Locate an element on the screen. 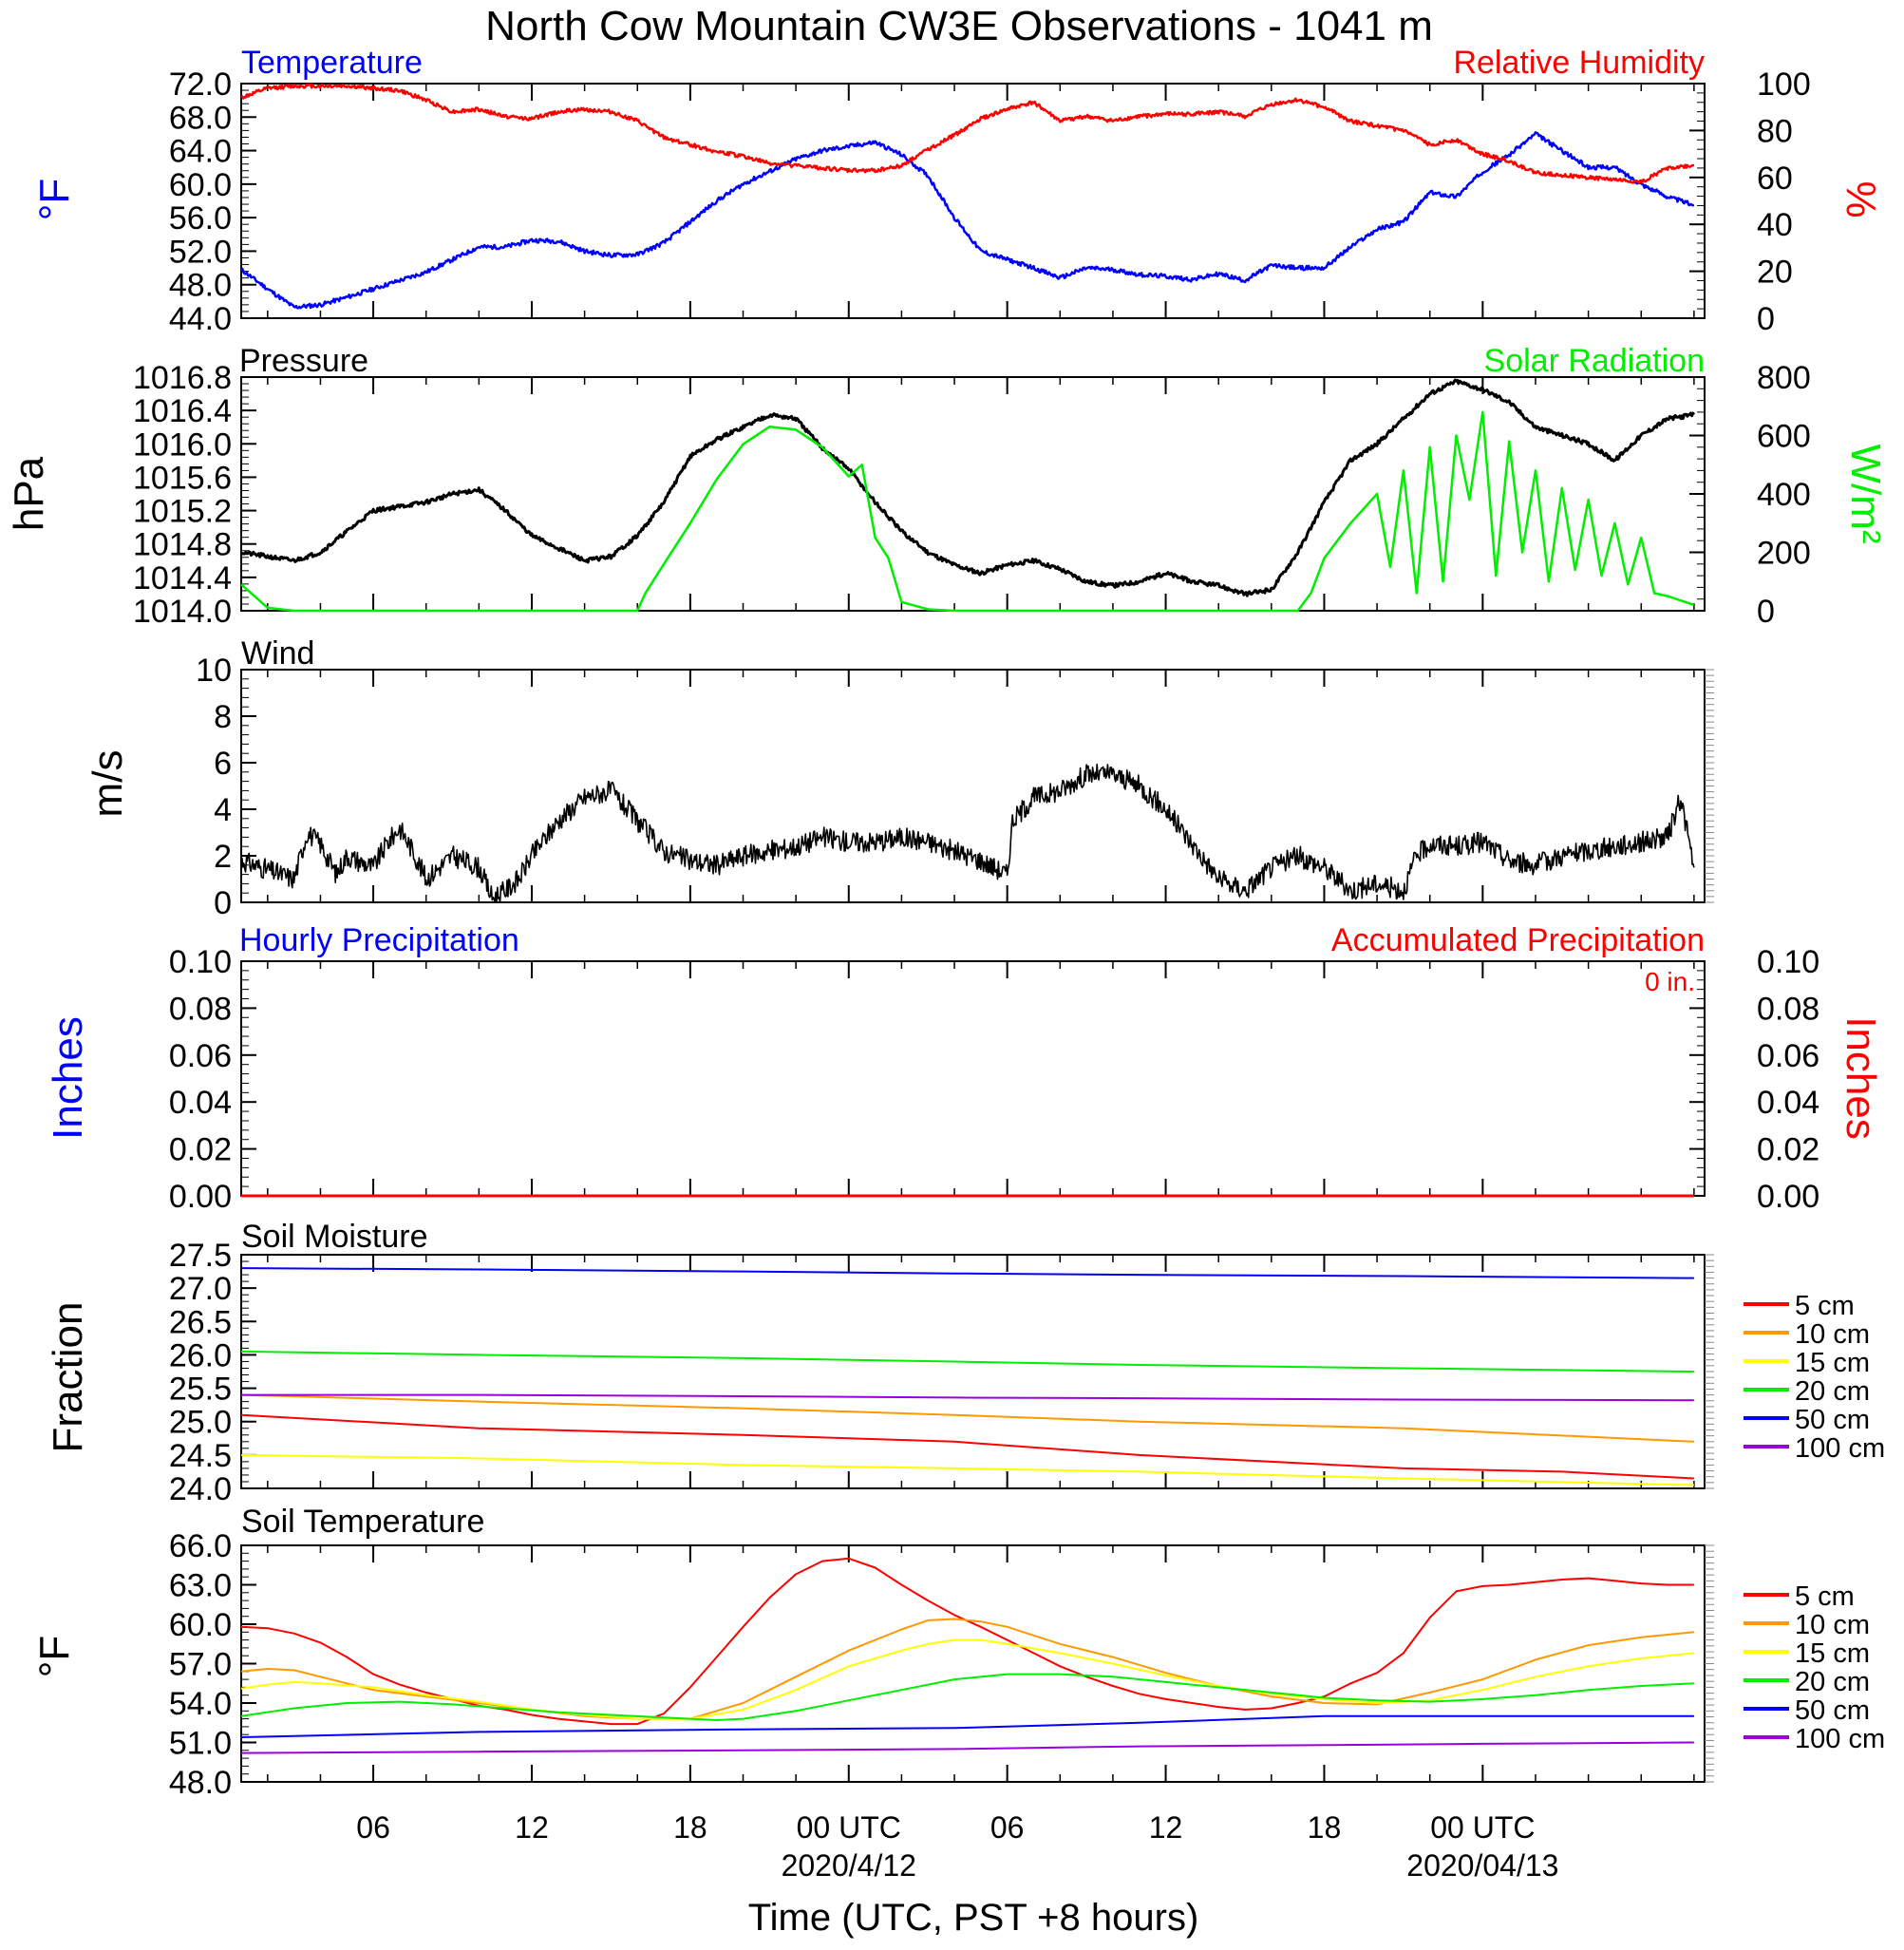 This screenshot has height=1950, width=1904. panel-wind: Wind m/s 0 2 4 6 8 10 is located at coordinates (900, 778).